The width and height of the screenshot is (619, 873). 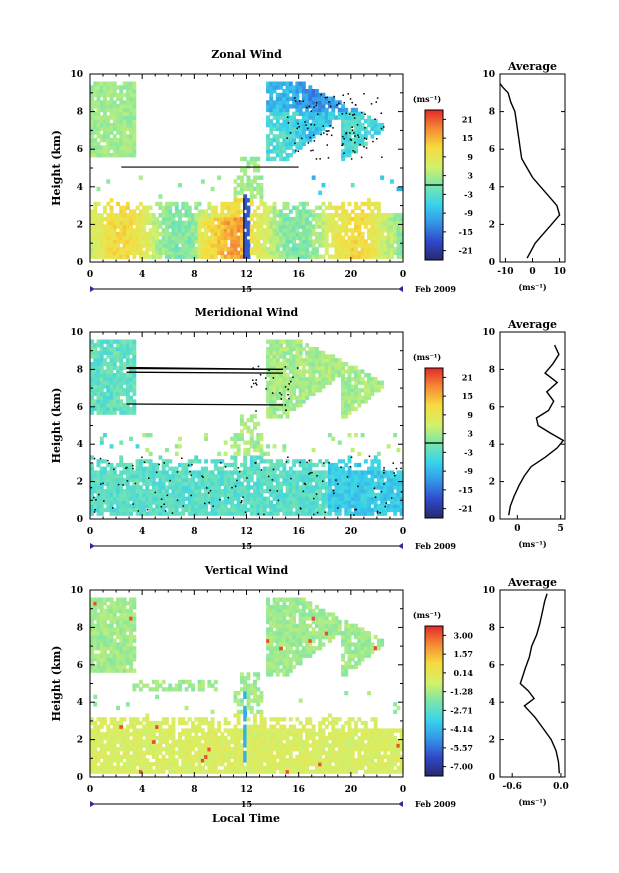 What do you see at coordinates (247, 685) in the screenshot?
I see `vertical-heatmap-cells` at bounding box center [247, 685].